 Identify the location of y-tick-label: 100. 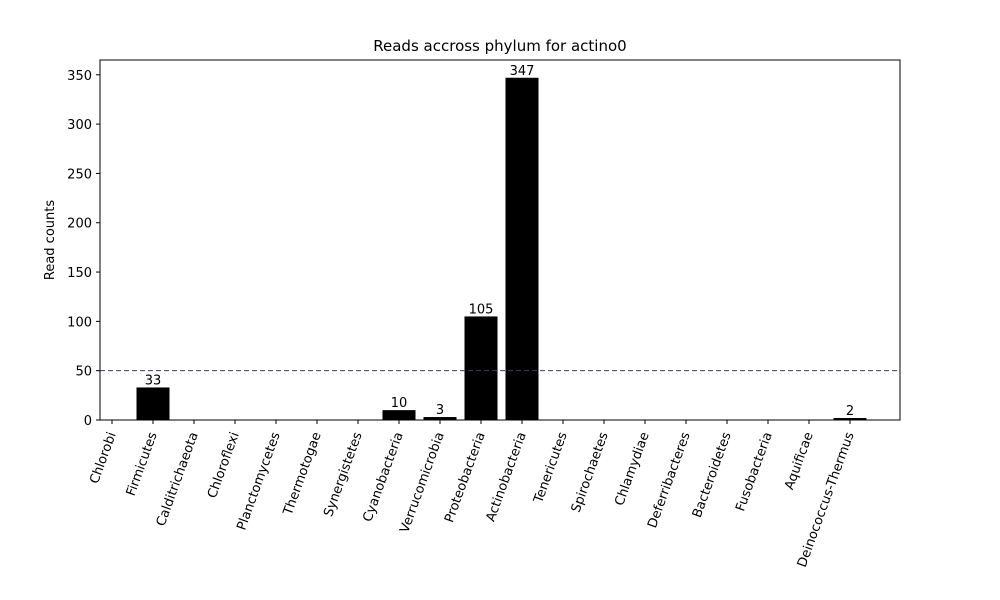
(79, 322).